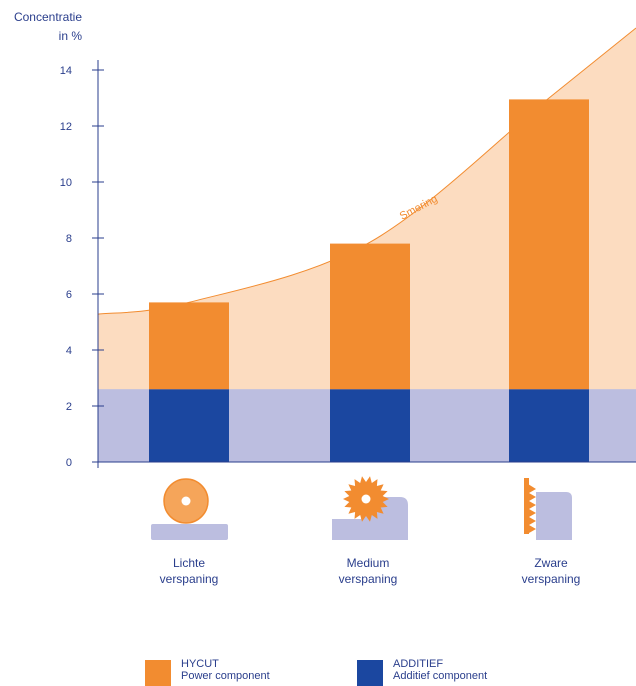 Image resolution: width=636 pixels, height=686 pixels. I want to click on legend-swatch-hycut, so click(158, 673).